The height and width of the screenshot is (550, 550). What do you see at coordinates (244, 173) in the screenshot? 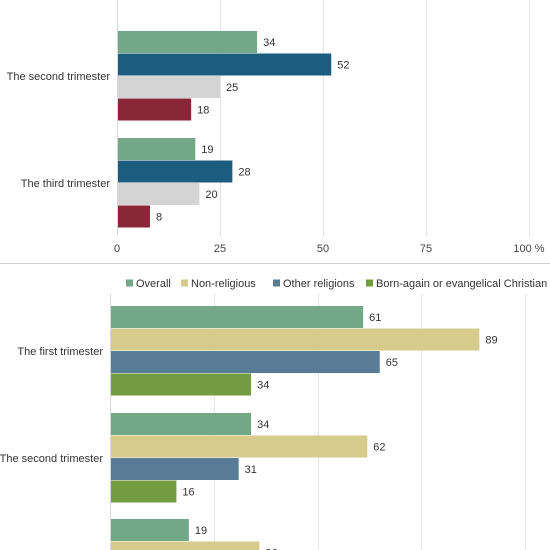
I see `data-label: 28` at bounding box center [244, 173].